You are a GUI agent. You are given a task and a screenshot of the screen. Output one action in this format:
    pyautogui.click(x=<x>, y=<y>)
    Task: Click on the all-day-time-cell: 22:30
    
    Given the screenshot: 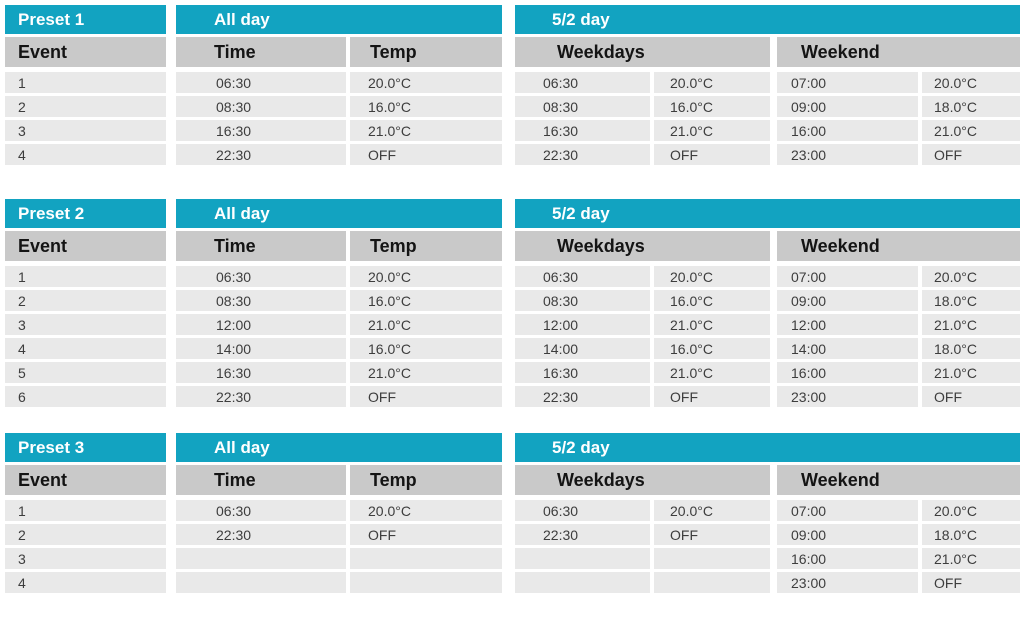 What is the action you would take?
    pyautogui.click(x=261, y=154)
    